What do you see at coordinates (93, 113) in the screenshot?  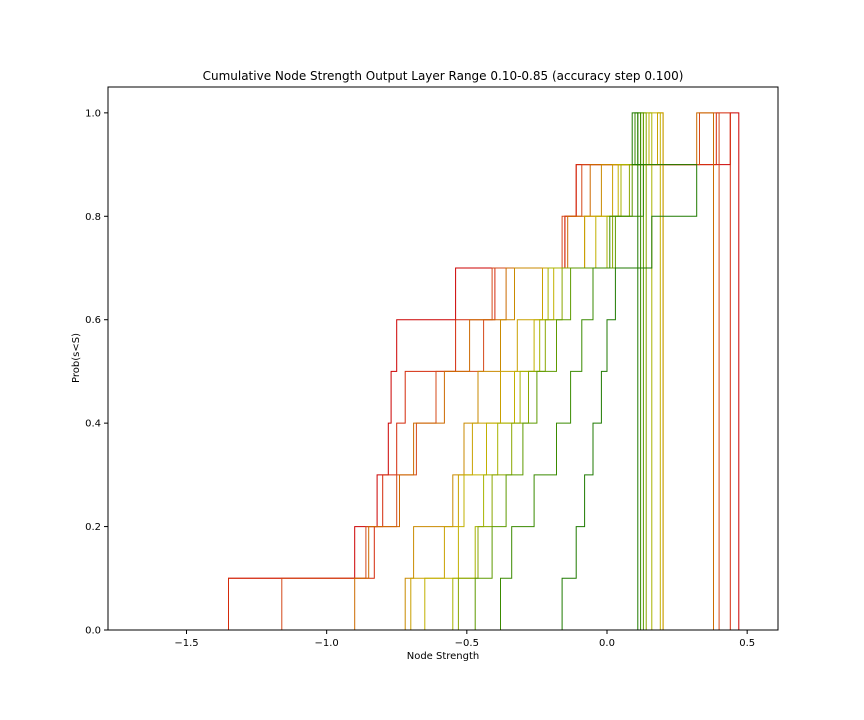 I see `y-tick-label: 1.0` at bounding box center [93, 113].